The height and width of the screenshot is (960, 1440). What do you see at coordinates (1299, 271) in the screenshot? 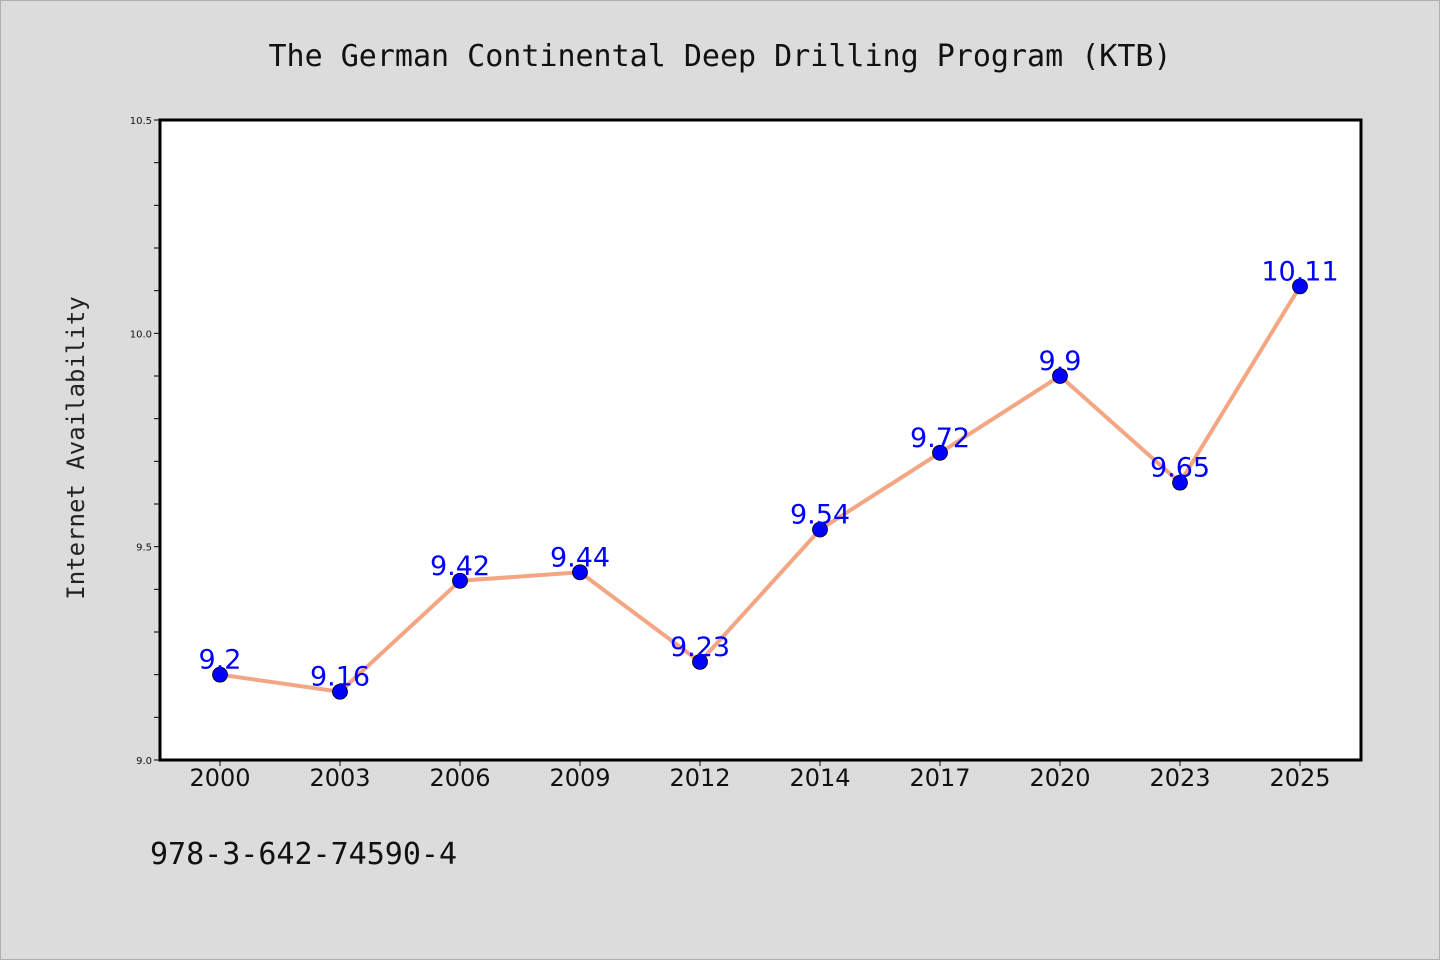
I see `data-label: 10.11` at bounding box center [1299, 271].